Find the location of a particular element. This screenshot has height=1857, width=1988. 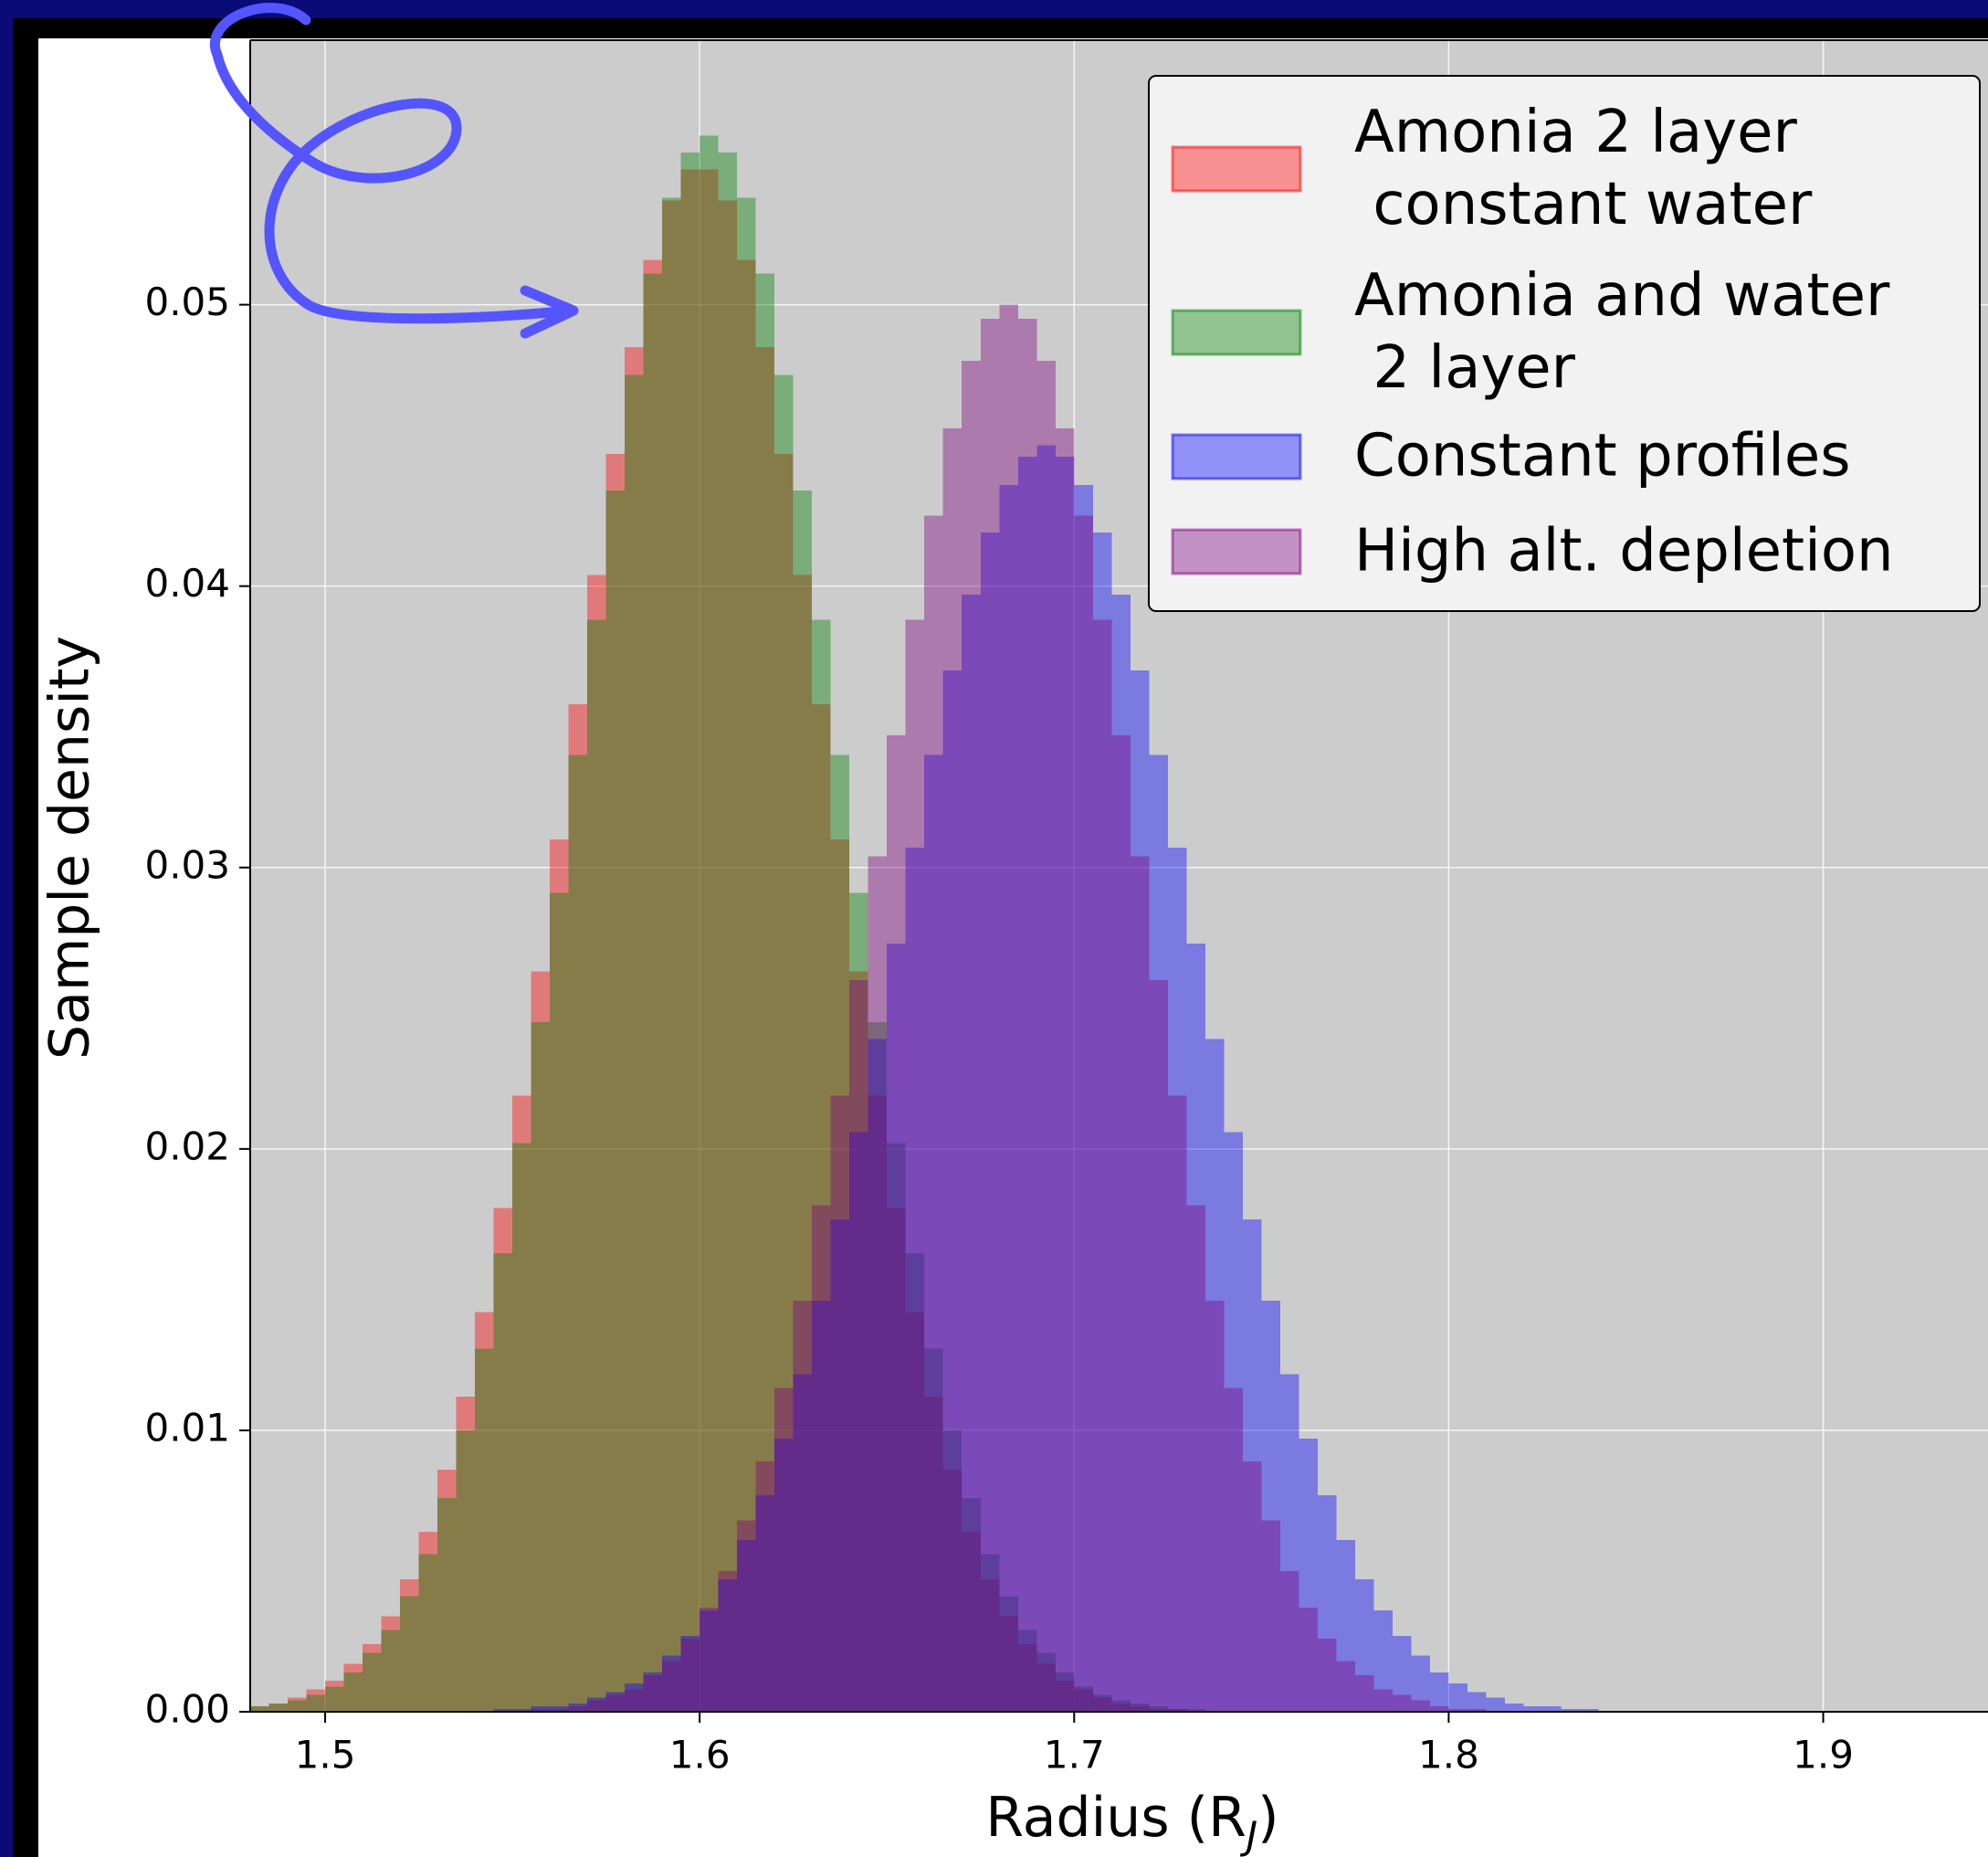

y-tick-label: 0.00 is located at coordinates (187, 1709).